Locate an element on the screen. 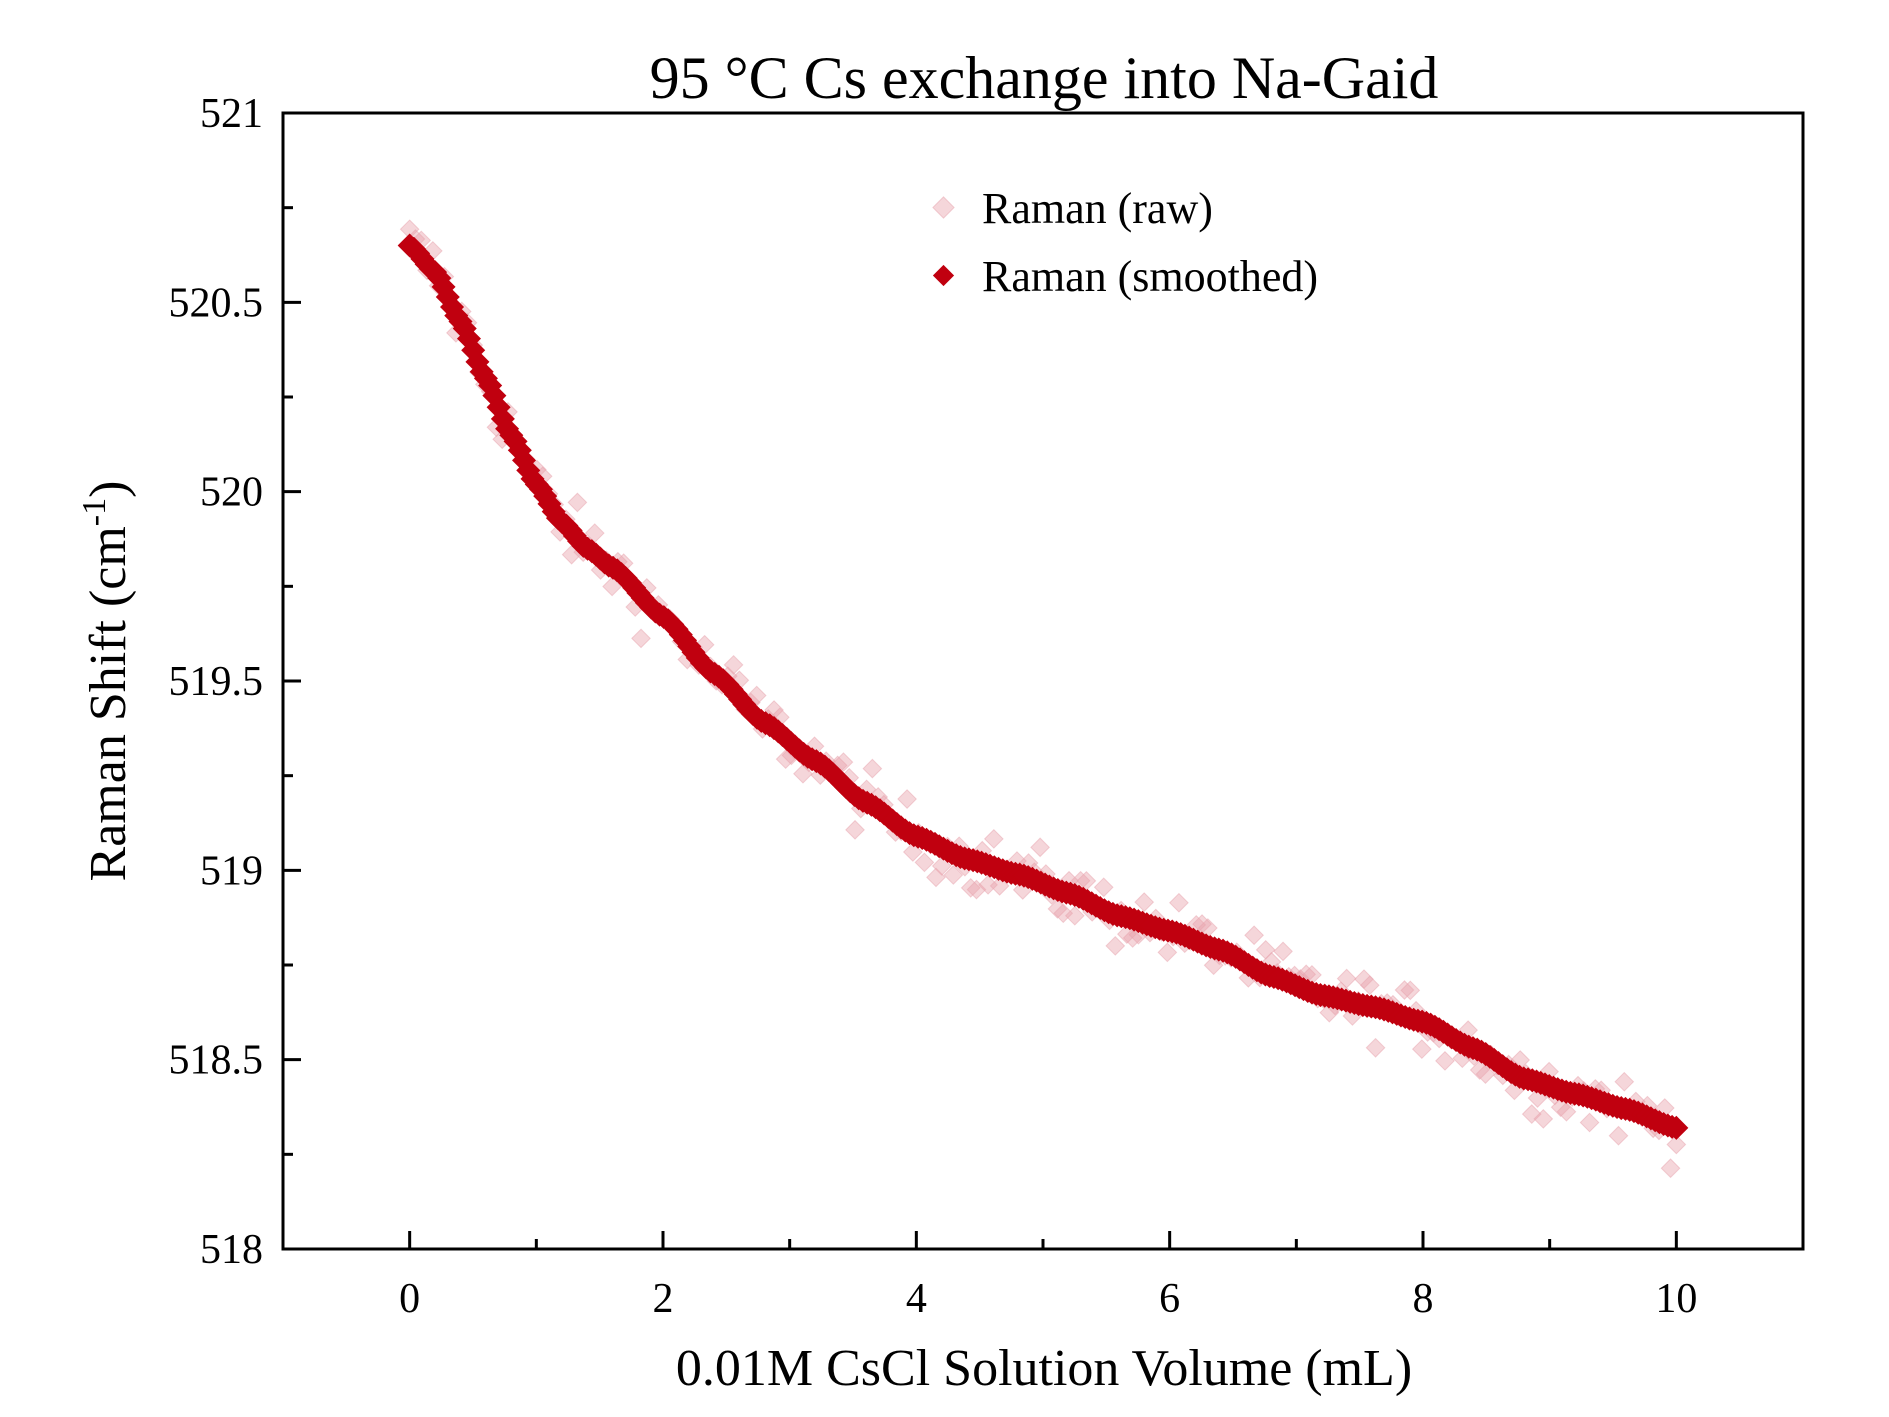  chart-title: 95 °C Cs exchange into Na-Gaid is located at coordinates (1044, 78).